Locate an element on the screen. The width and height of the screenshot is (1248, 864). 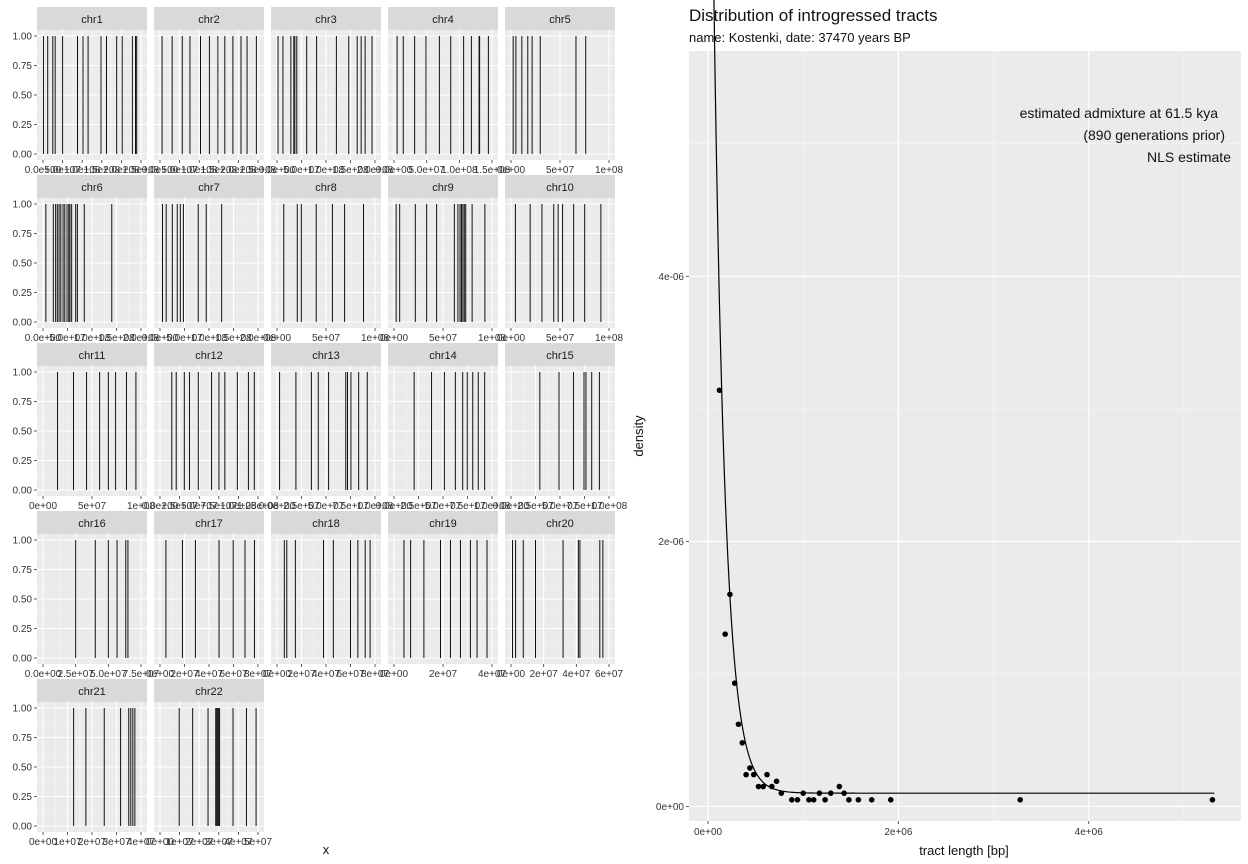
facet-chr3: chr3 0.0e+005.0e+071.0e+081.5e+082.0e+08 is located at coordinates (326, 91).